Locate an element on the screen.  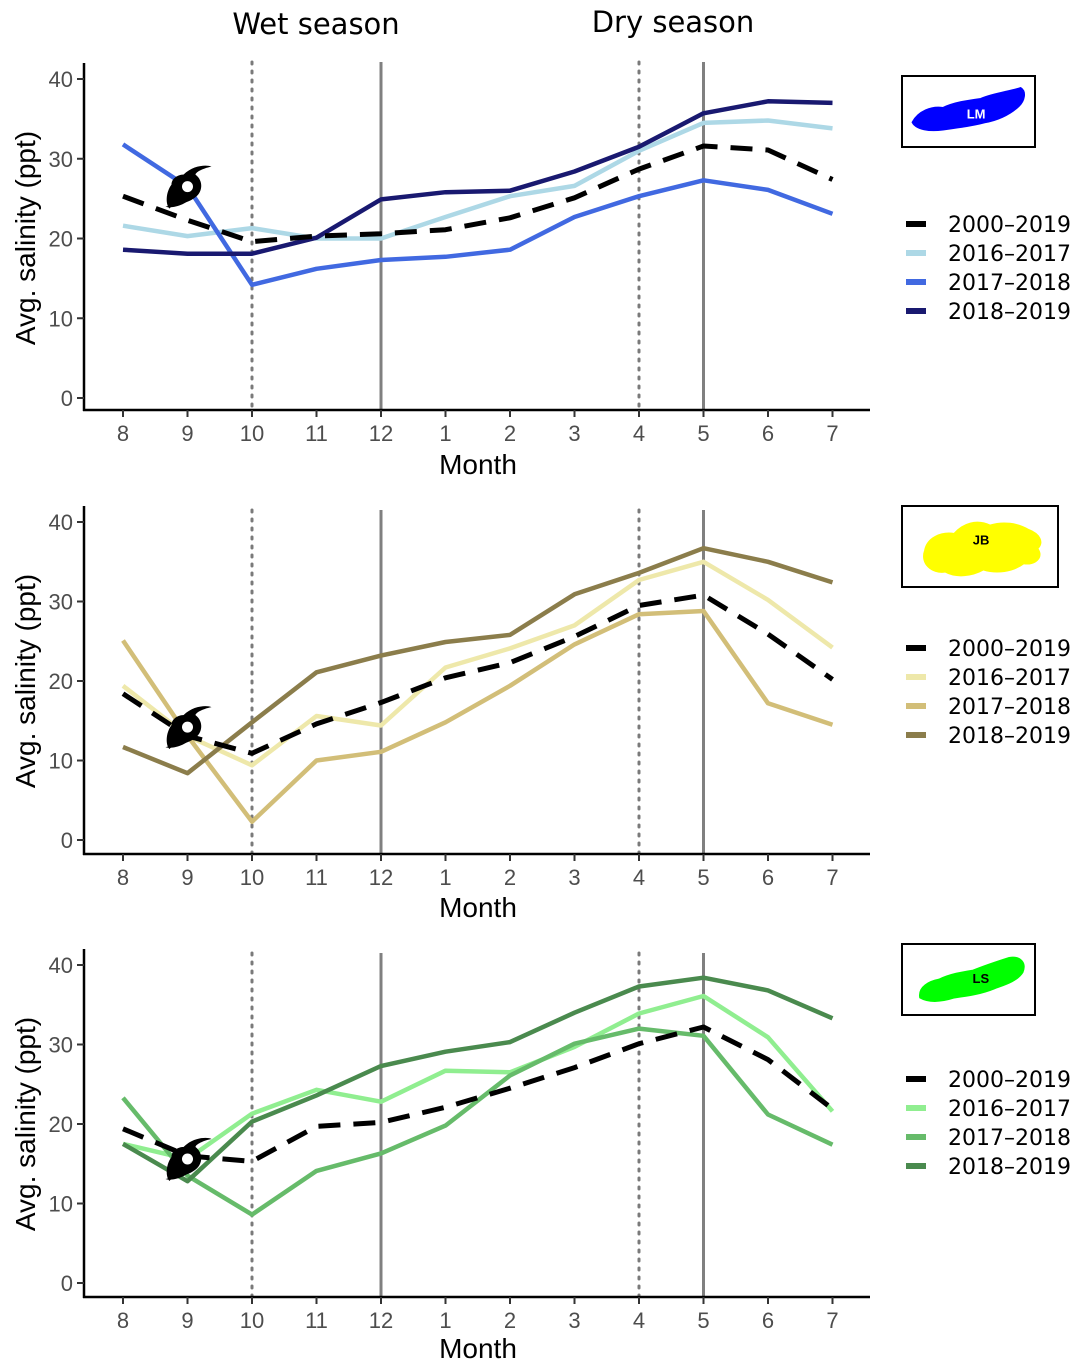
site-map-inset: LS is located at coordinates (968, 979).